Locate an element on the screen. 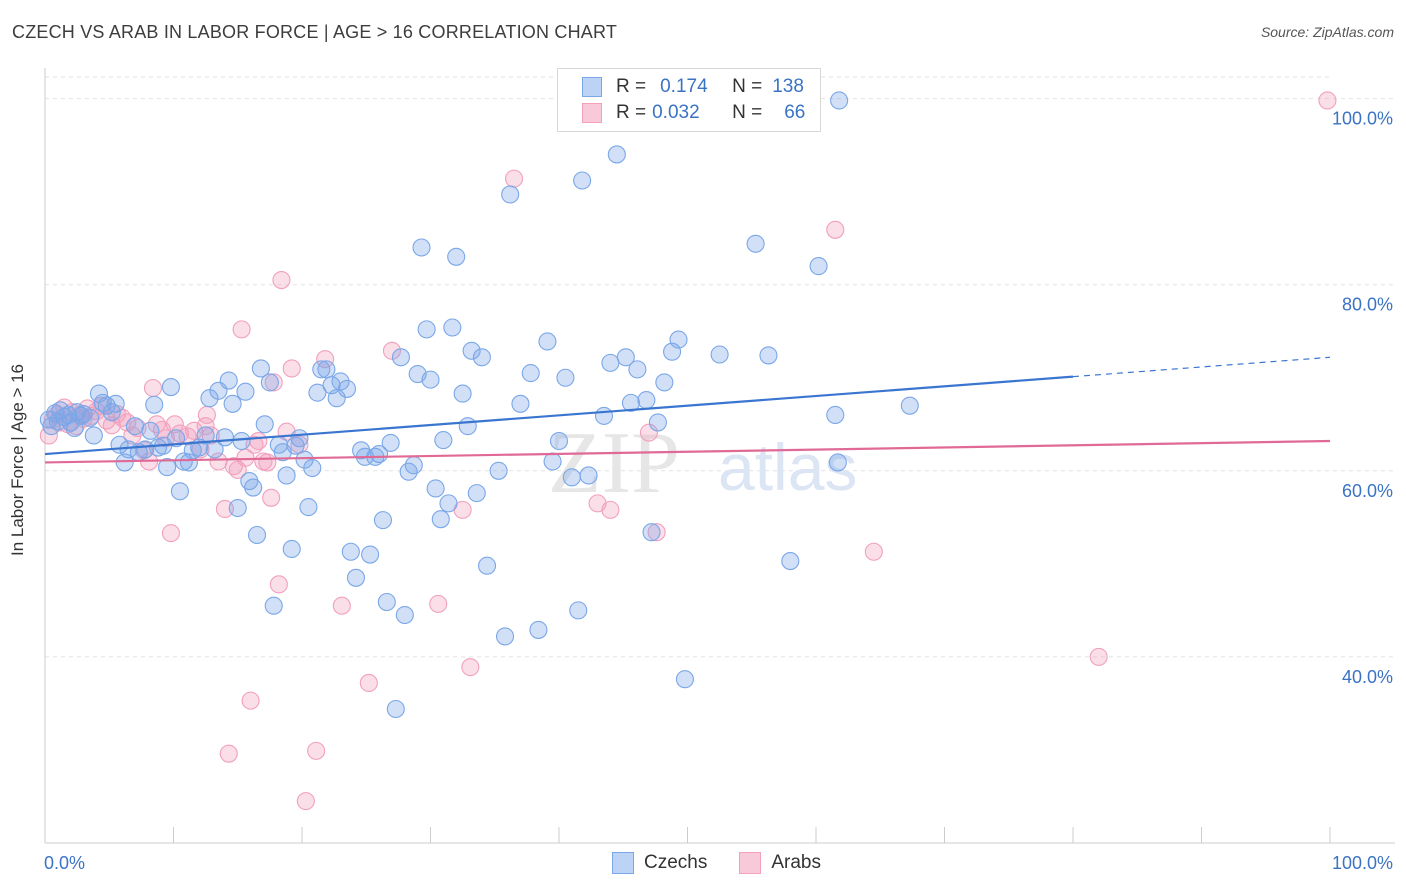  legend-item-arabs: Arabs is located at coordinates (780, 863).